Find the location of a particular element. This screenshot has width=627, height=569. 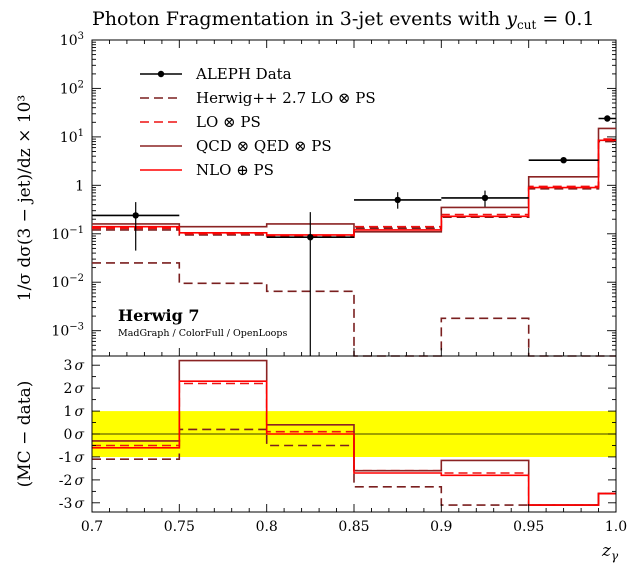

x-tick-label: 0.85 is located at coordinates (353, 527).